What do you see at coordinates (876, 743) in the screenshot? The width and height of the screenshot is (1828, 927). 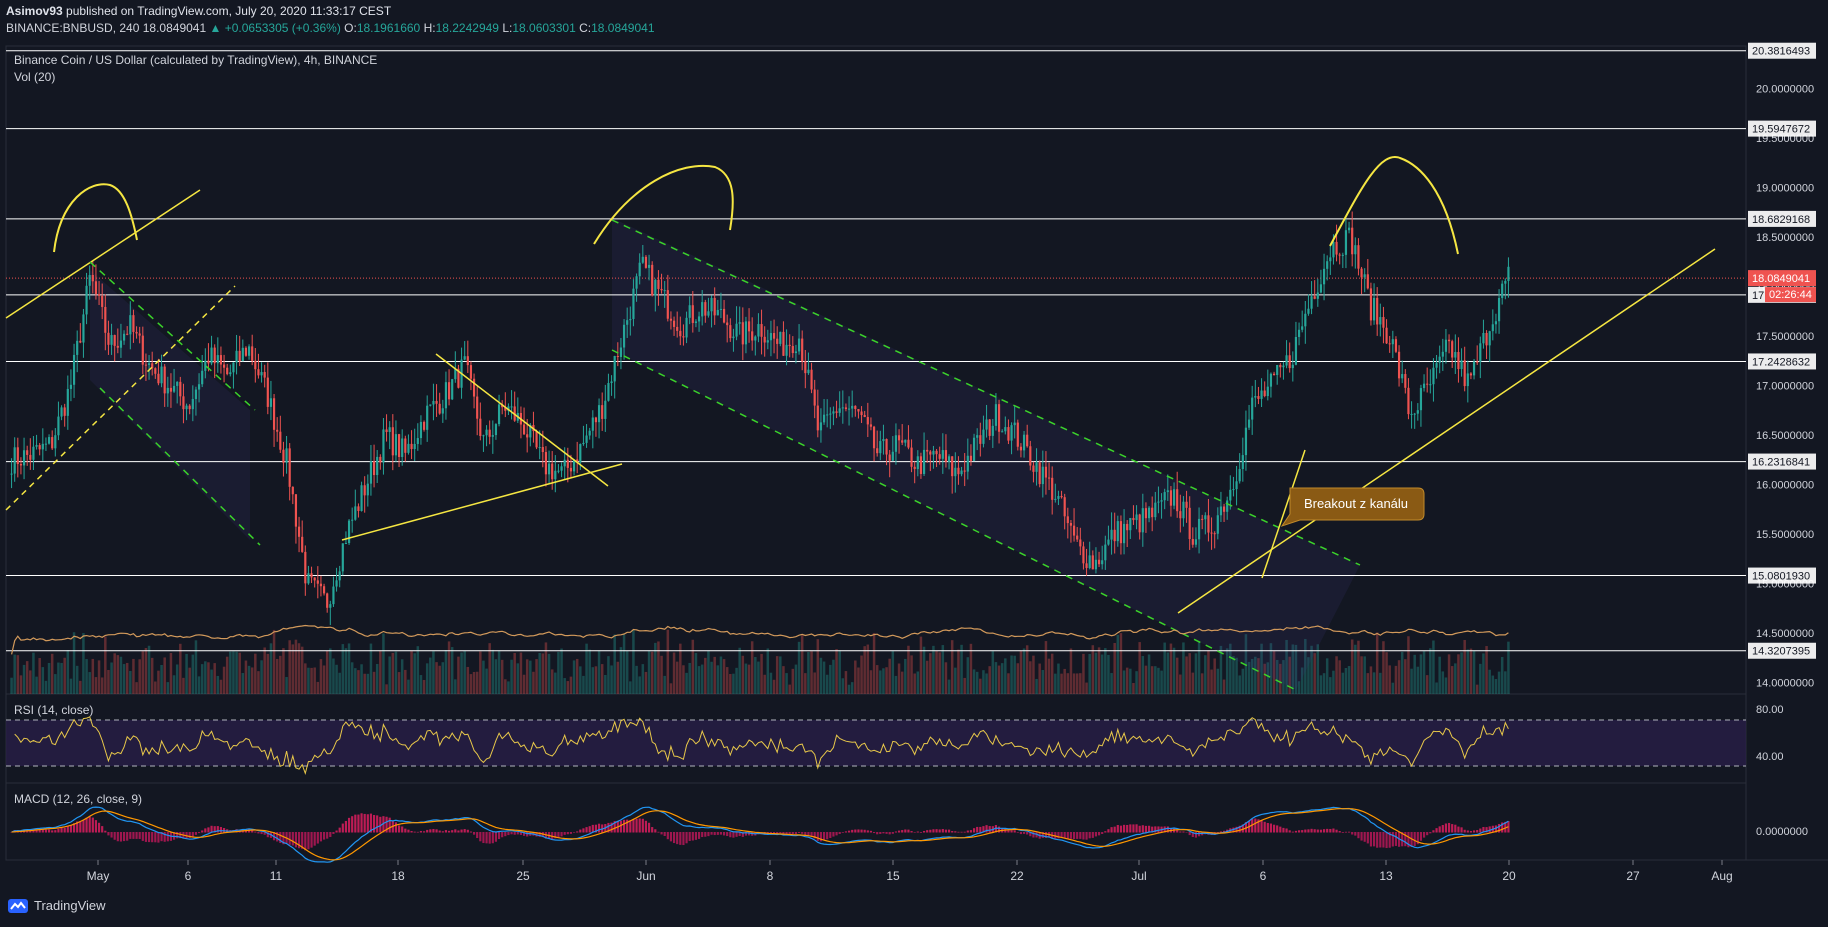 I see `rsi-band` at bounding box center [876, 743].